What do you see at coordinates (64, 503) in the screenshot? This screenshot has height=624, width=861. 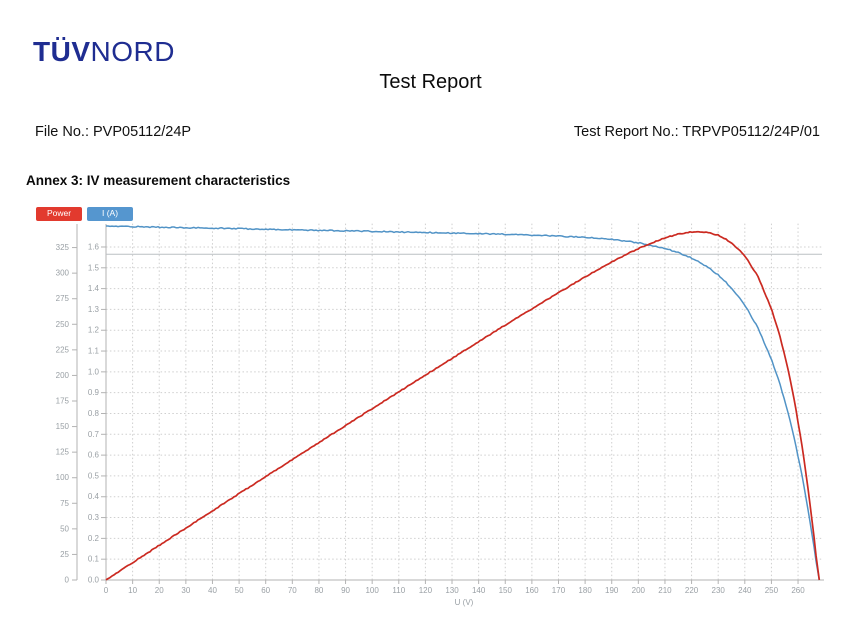 I see `svg-text: 75` at bounding box center [64, 503].